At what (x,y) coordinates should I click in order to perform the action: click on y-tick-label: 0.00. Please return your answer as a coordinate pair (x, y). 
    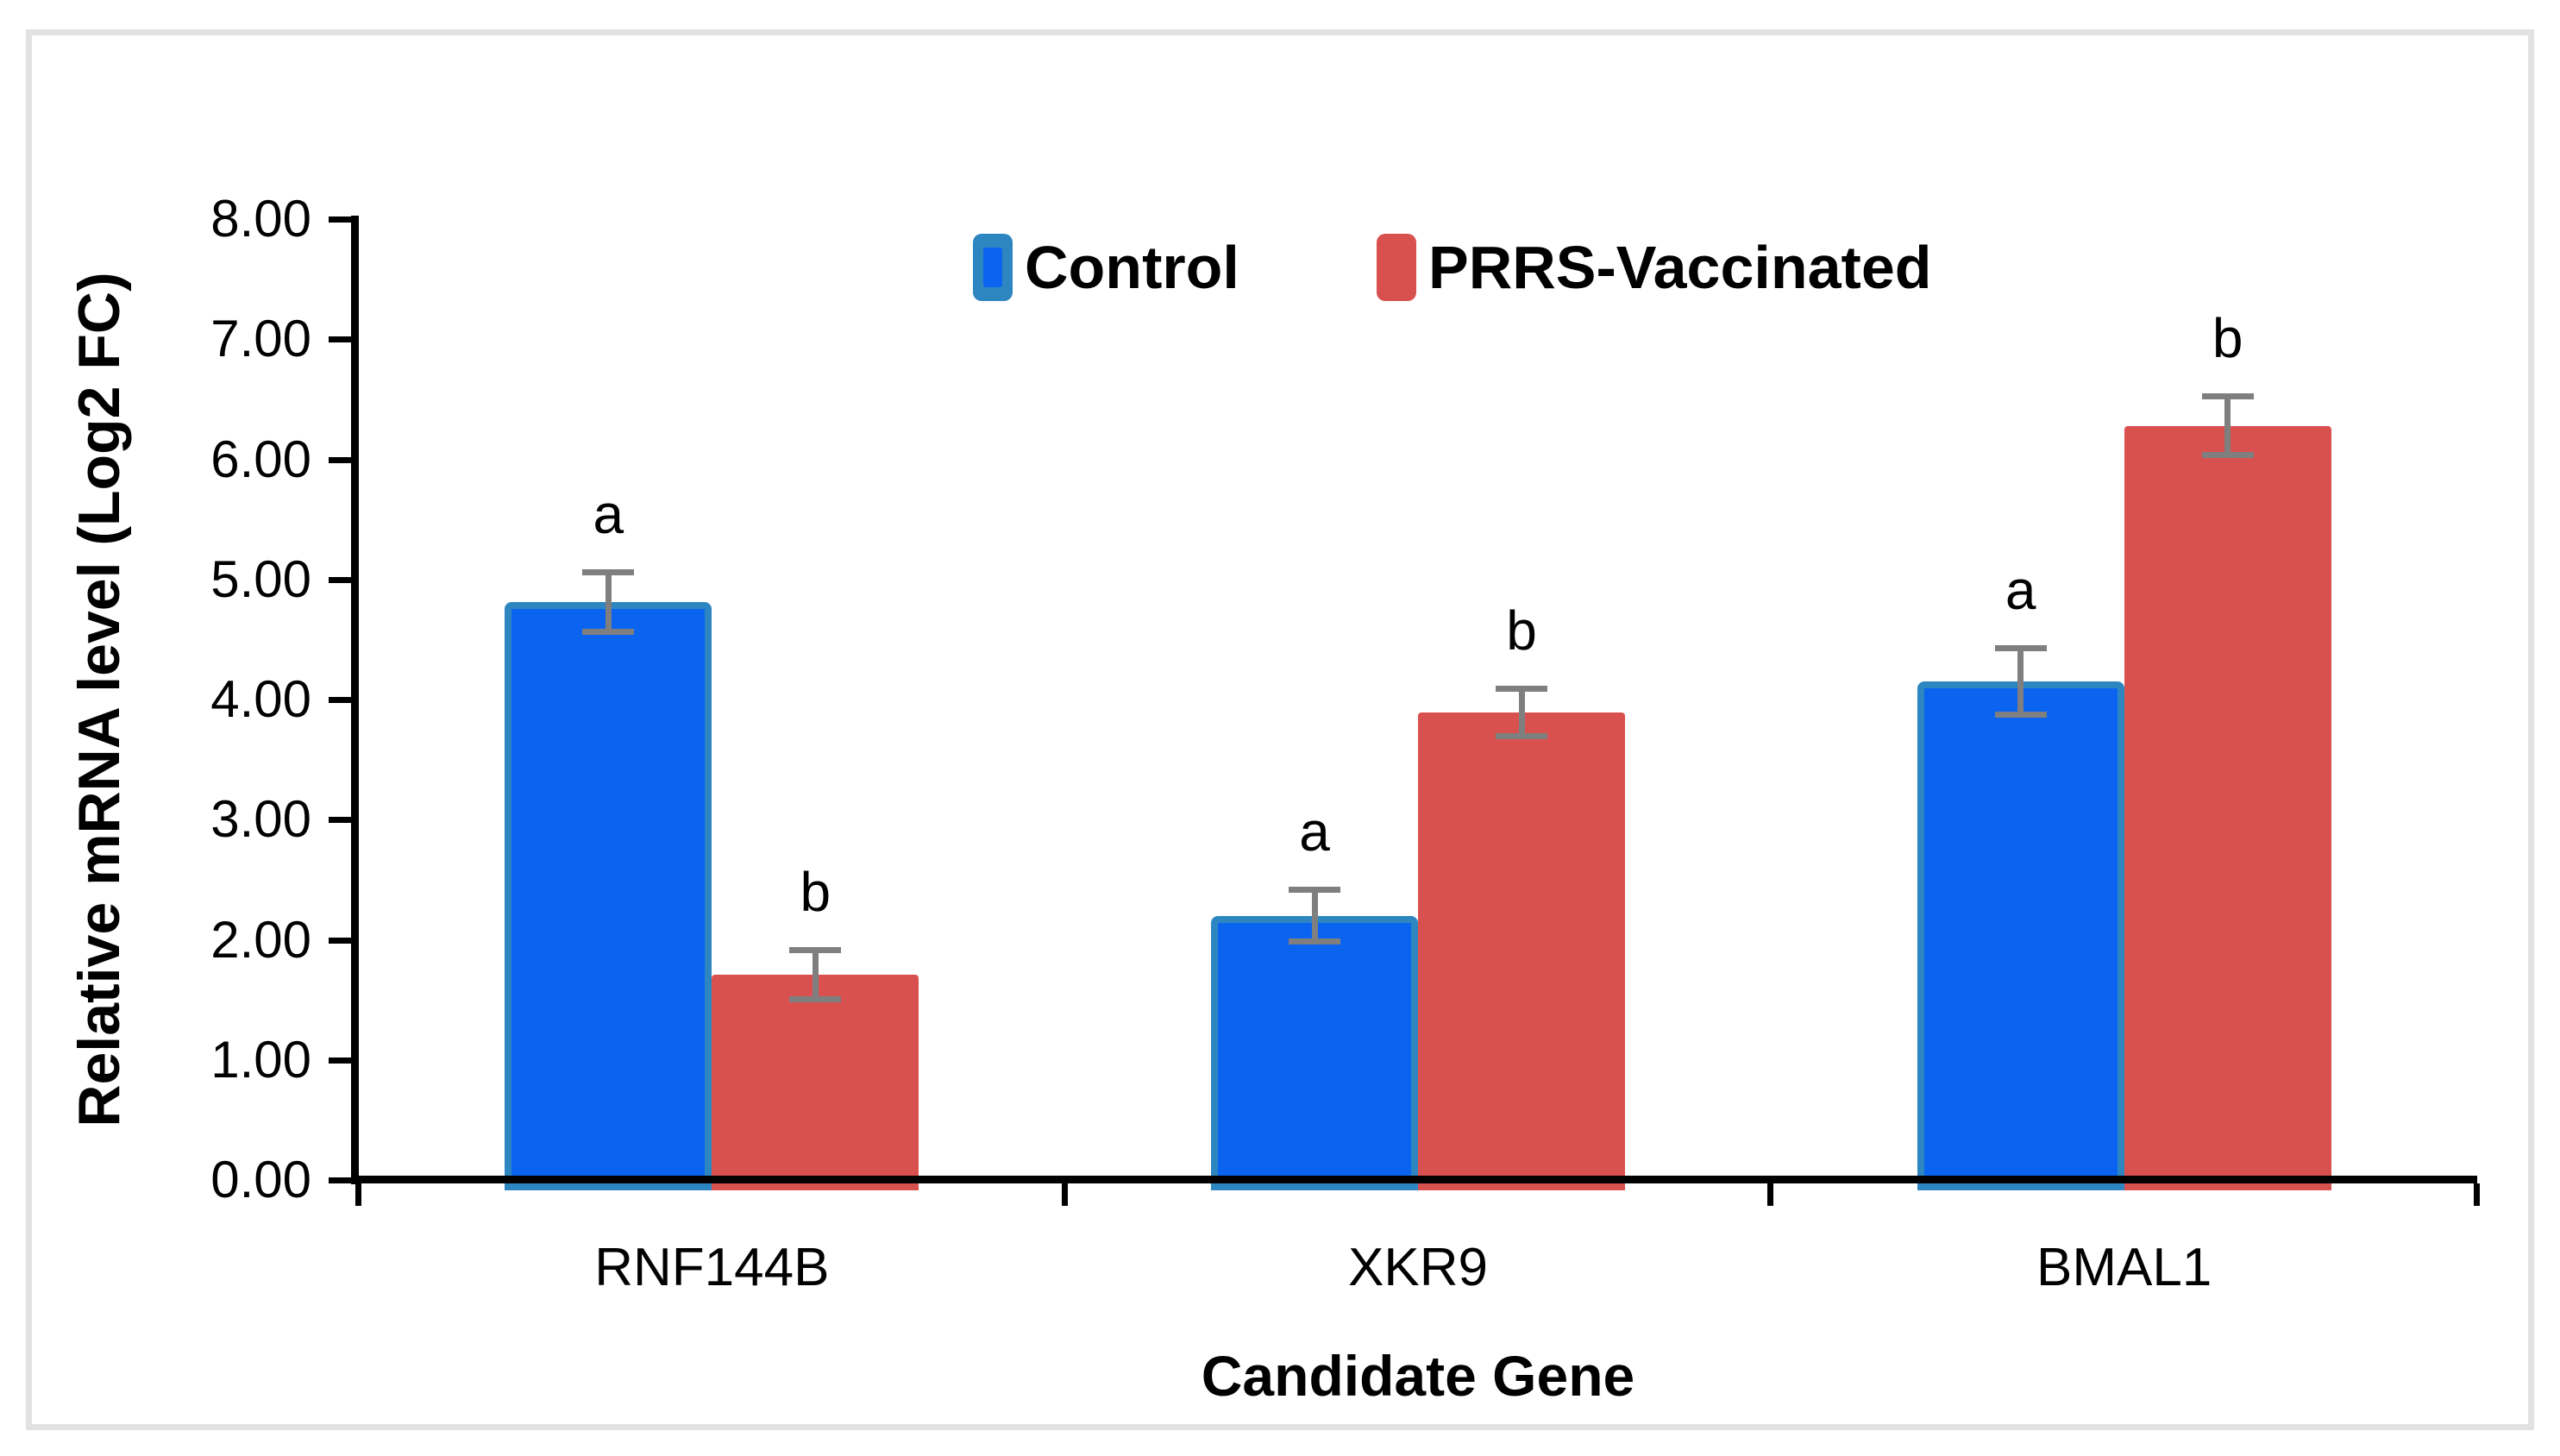
    Looking at the image, I should click on (261, 1180).